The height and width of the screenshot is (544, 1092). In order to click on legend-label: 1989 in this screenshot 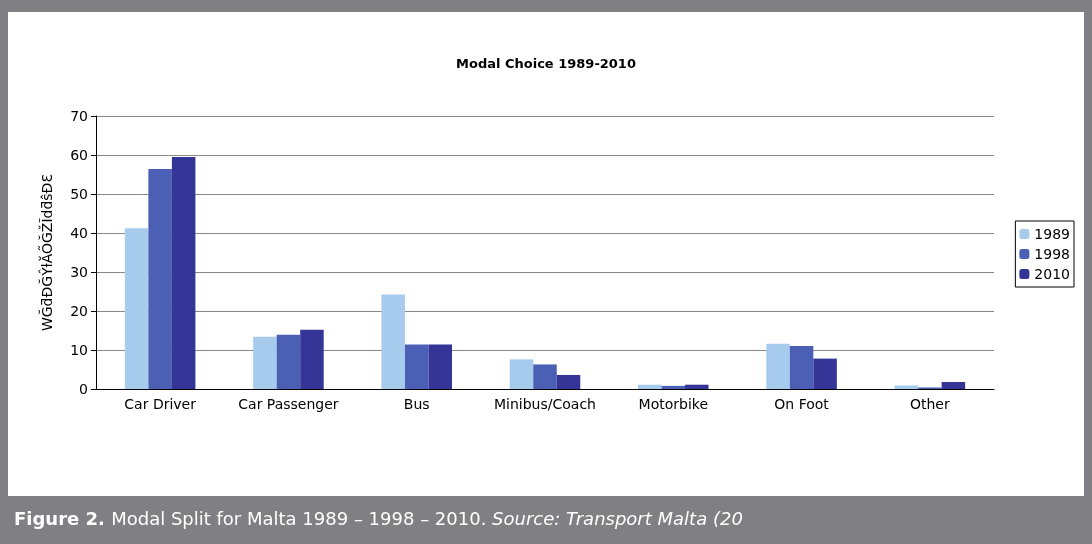, I will do `click(1052, 234)`.